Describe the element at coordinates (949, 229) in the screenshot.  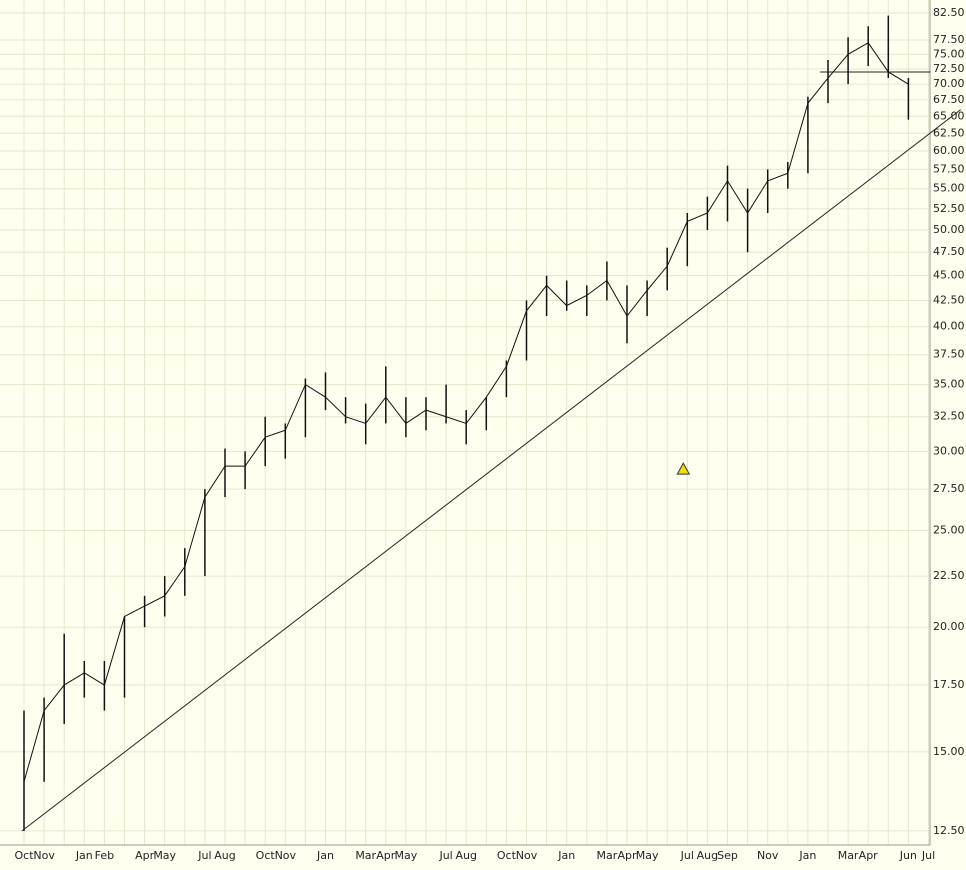
I see `y-tick-label: 50.00` at that location.